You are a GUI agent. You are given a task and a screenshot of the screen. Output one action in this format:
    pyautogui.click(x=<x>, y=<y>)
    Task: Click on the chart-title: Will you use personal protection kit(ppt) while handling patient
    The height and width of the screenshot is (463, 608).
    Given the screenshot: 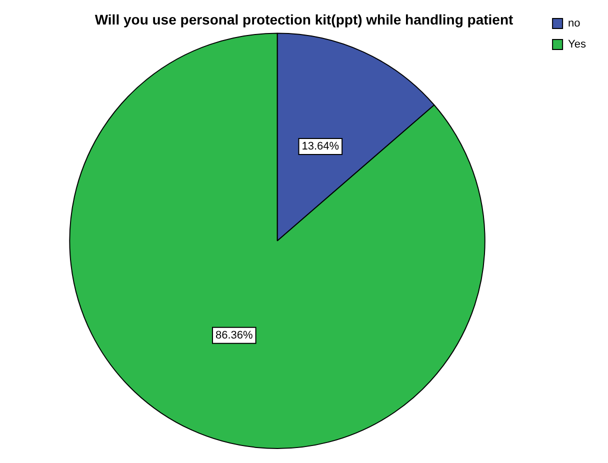 What is the action you would take?
    pyautogui.click(x=304, y=19)
    